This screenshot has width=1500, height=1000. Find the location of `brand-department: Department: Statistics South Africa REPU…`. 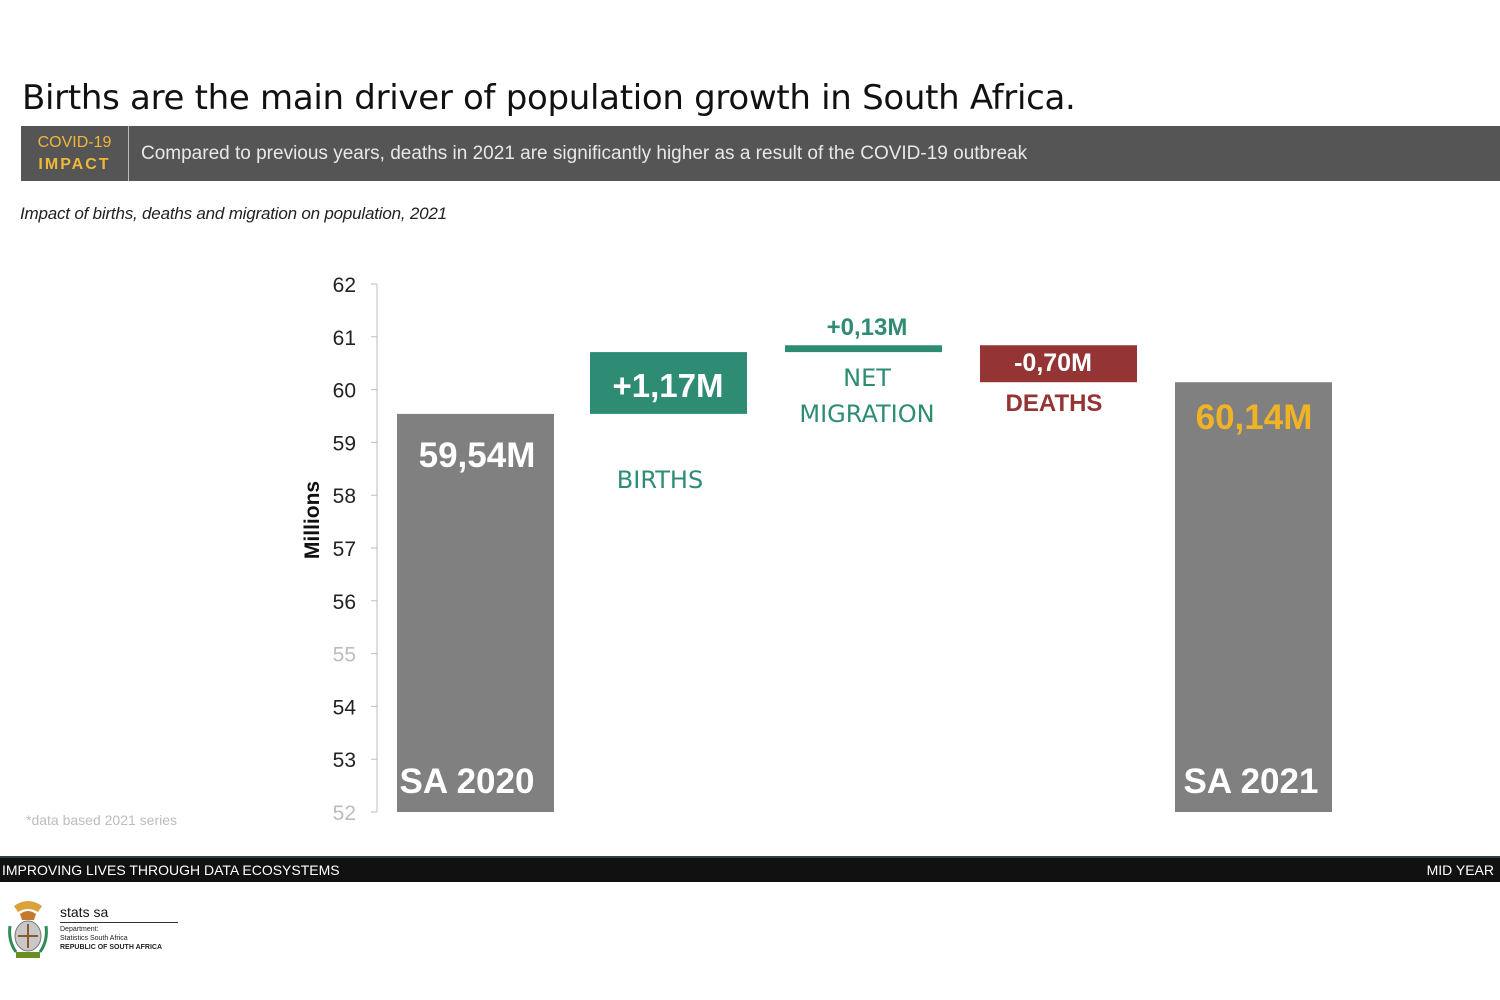

brand-department: Department: Statistics South Africa REPU… is located at coordinates (119, 938).